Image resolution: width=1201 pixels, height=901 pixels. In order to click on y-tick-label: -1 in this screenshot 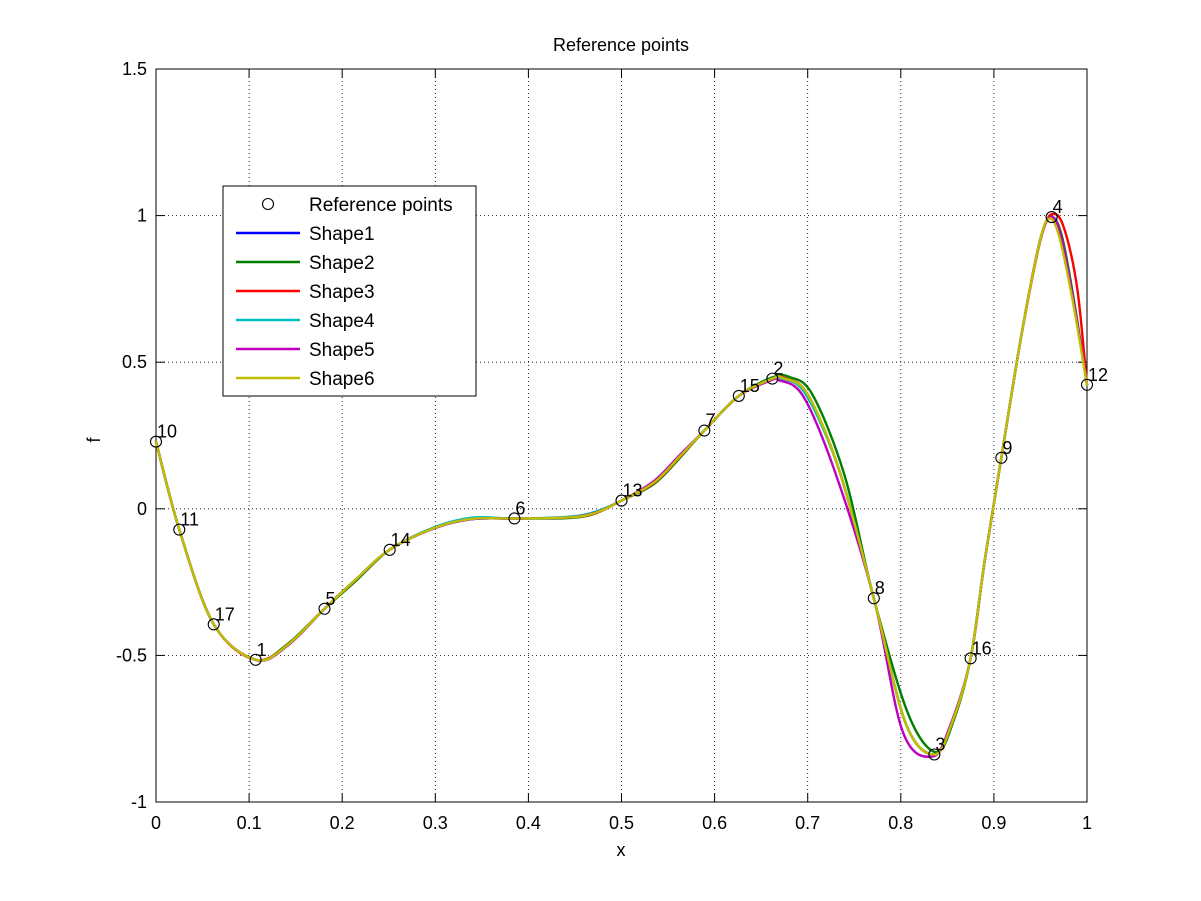, I will do `click(139, 802)`.